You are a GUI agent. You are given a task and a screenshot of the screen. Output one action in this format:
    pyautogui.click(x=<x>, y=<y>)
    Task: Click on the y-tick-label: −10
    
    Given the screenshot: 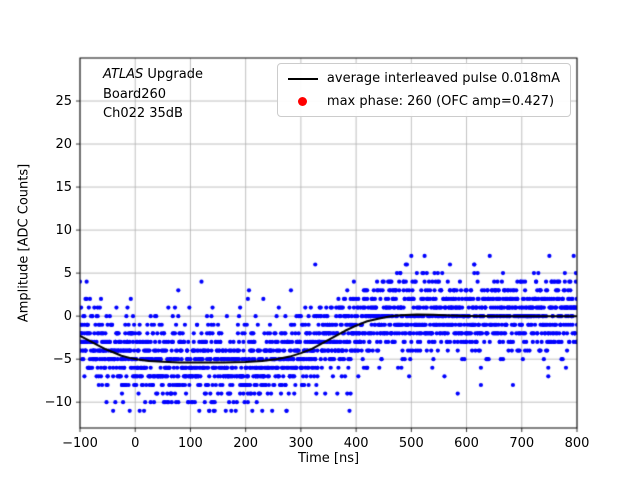 What is the action you would take?
    pyautogui.click(x=58, y=403)
    